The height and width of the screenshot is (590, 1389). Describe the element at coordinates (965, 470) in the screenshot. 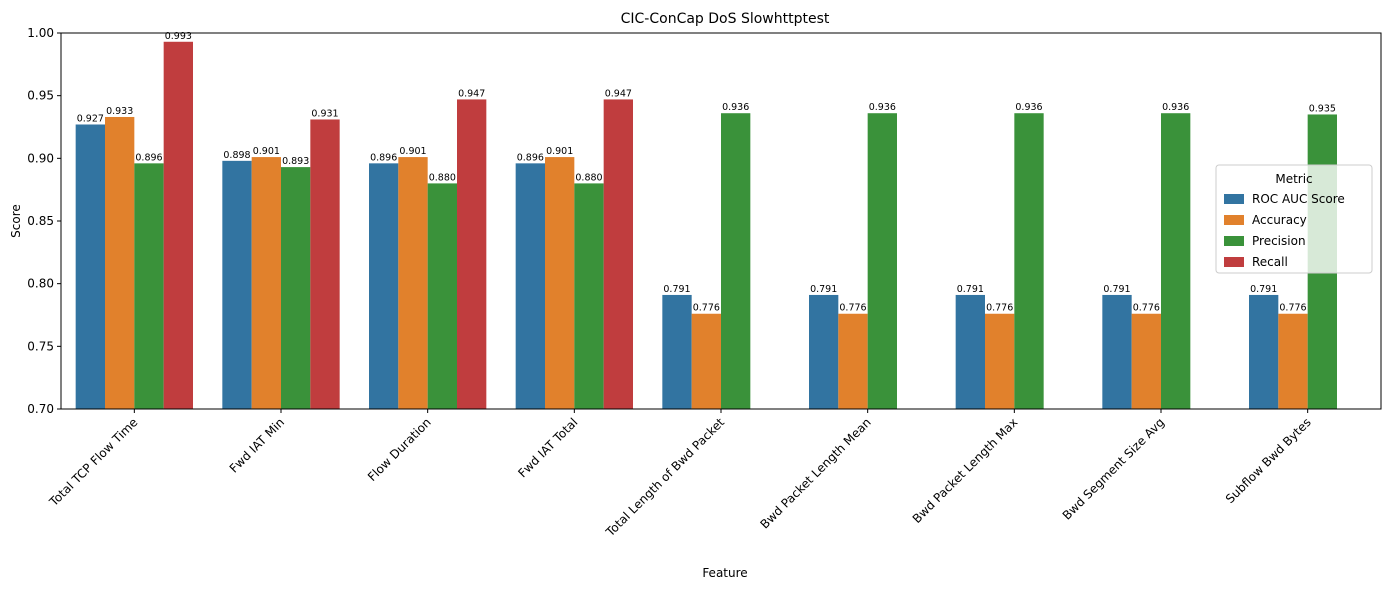

I see `x-tick-label: Bwd Packet Length Max` at that location.